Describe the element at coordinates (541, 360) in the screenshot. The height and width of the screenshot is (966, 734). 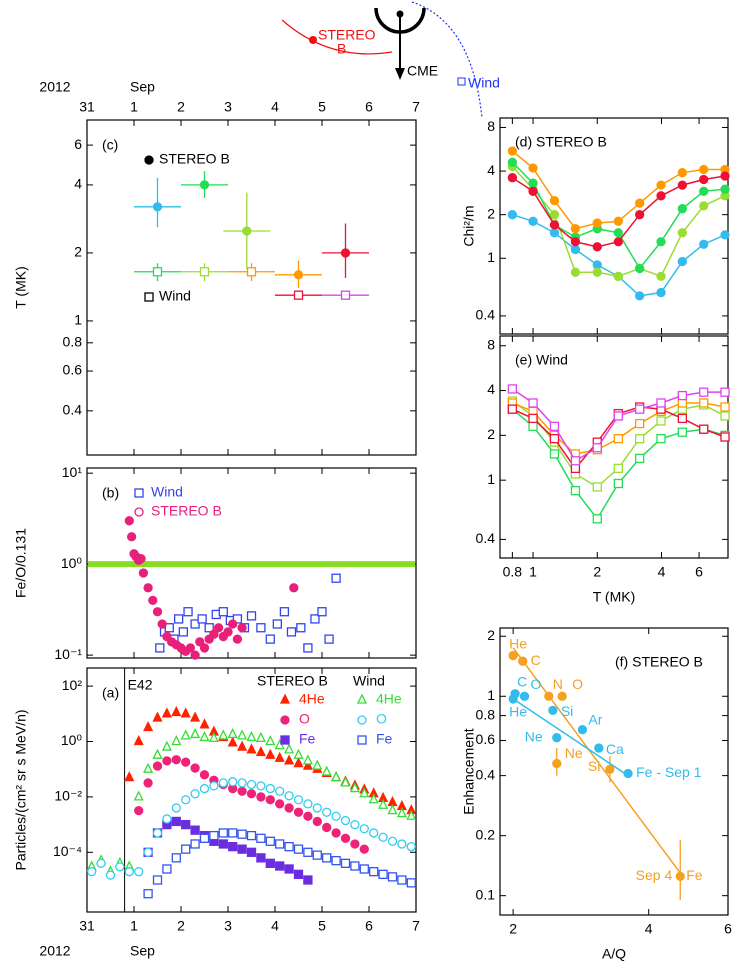
I see `panel-label: (e) Wind` at that location.